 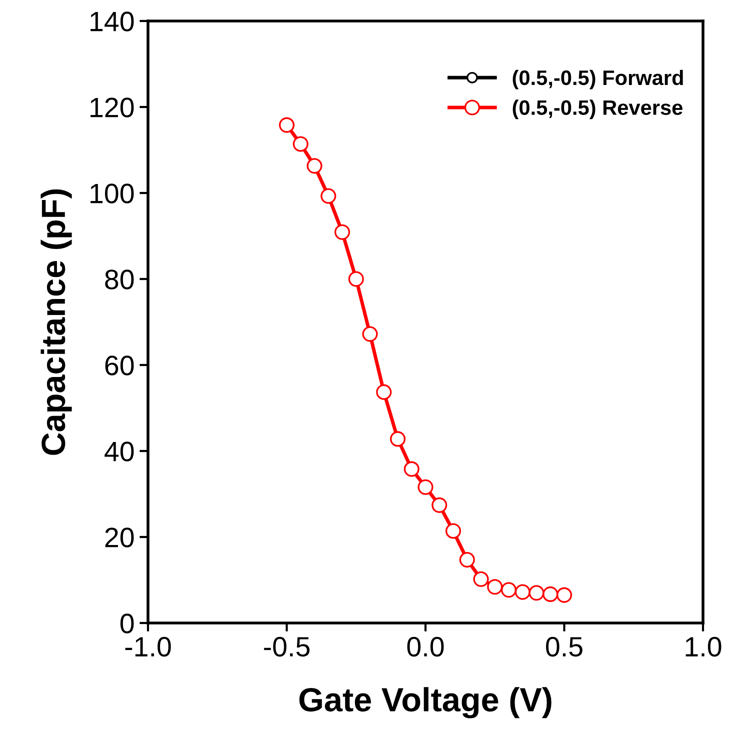 What do you see at coordinates (112, 108) in the screenshot?
I see `y-tick-label: 120` at bounding box center [112, 108].